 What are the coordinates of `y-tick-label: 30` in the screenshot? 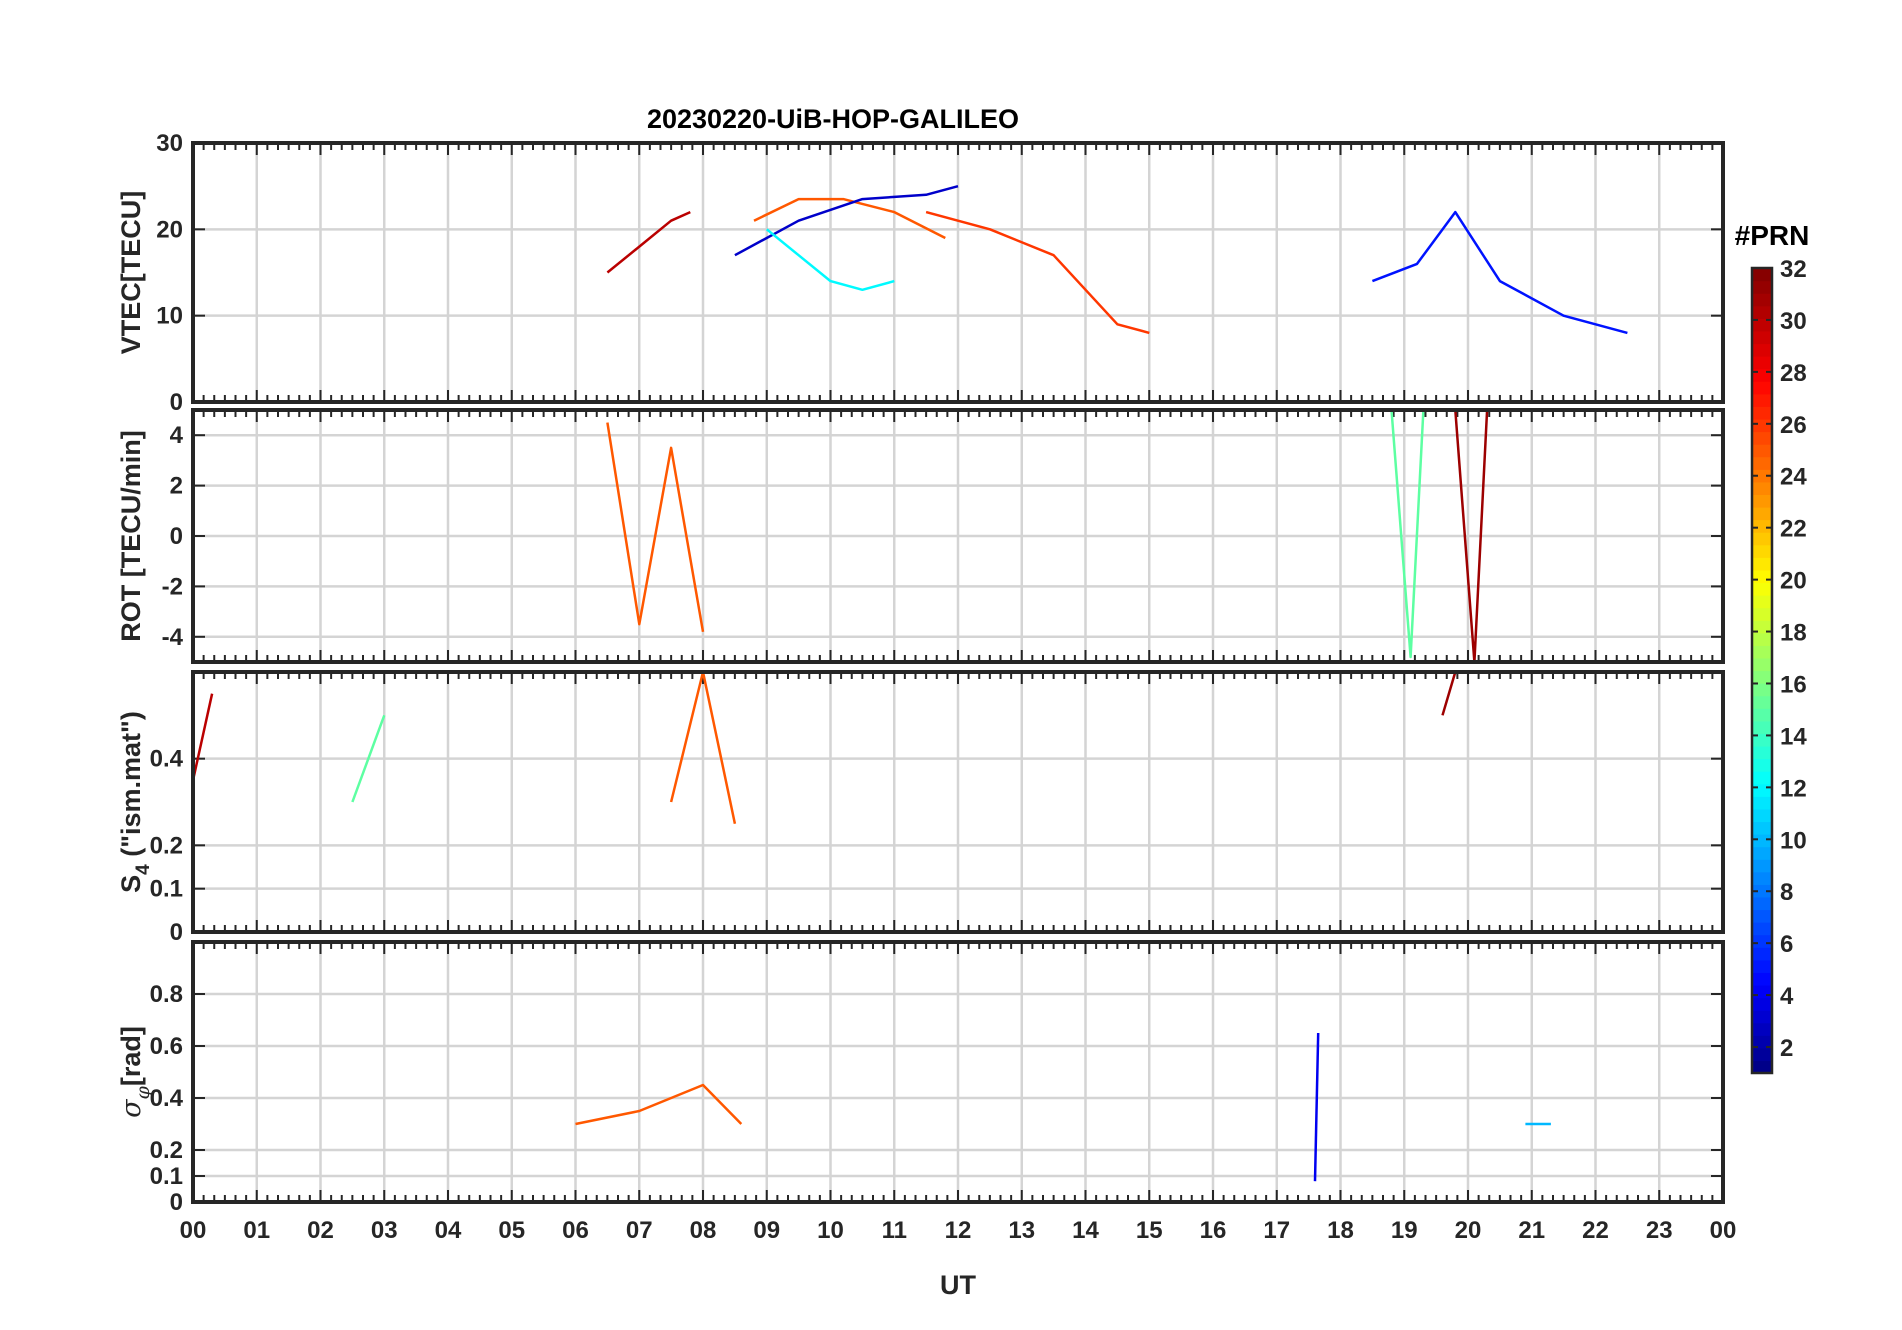 It's located at (169, 143).